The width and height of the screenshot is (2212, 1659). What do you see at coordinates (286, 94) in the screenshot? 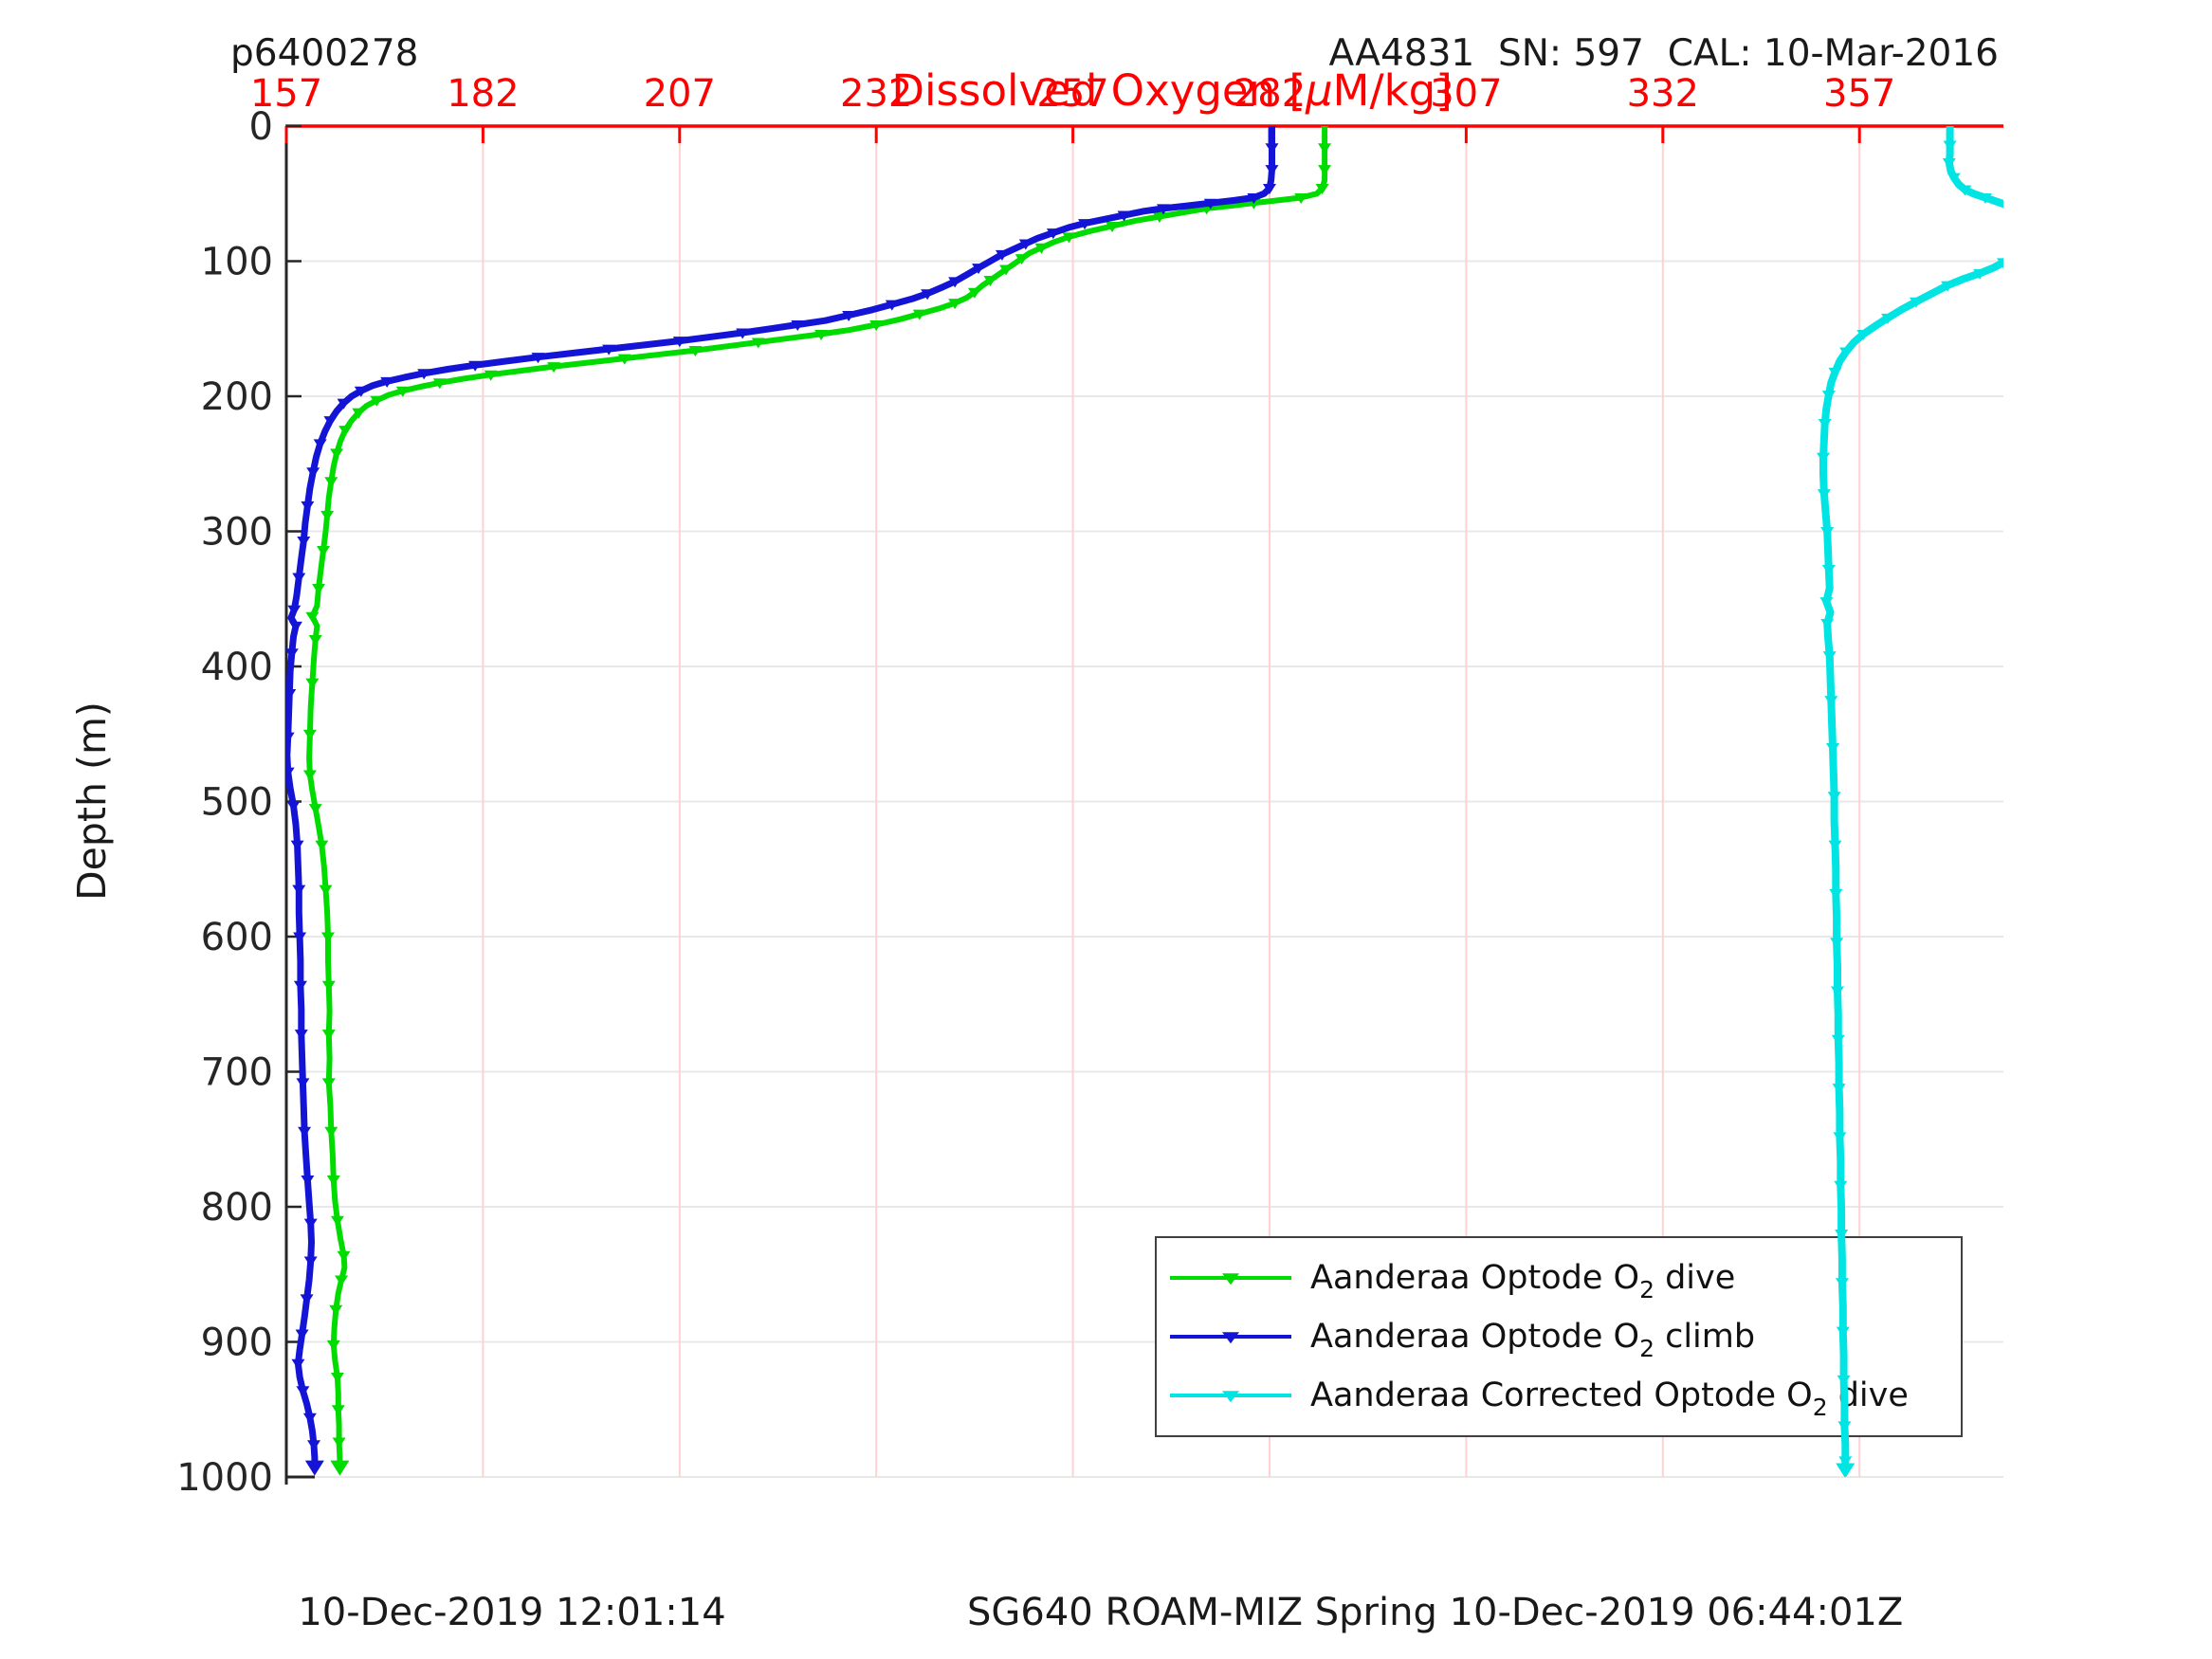
I see `x-tick-label: 157` at bounding box center [286, 94].